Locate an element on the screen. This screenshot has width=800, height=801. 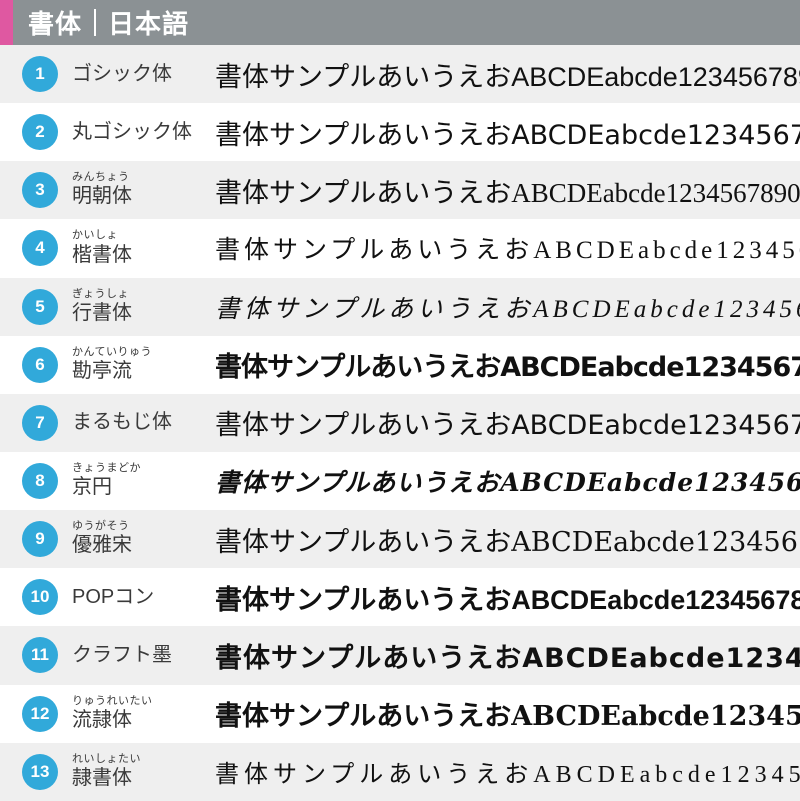
row-number: 6 is located at coordinates (40, 364).